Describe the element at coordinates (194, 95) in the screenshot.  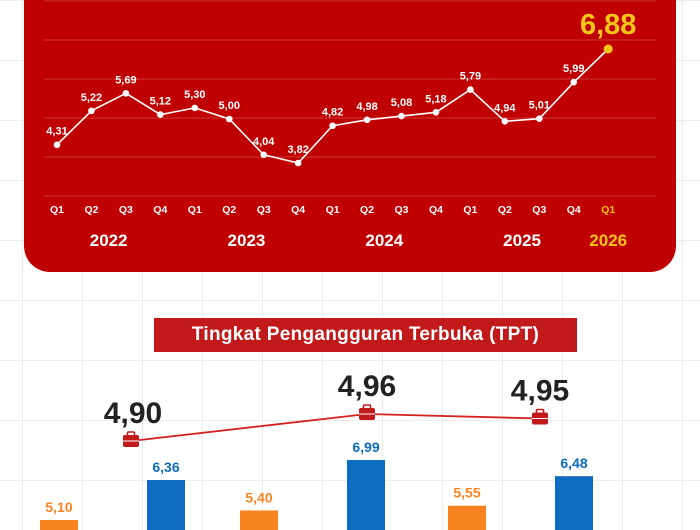
I see `data-label: 5,30` at that location.